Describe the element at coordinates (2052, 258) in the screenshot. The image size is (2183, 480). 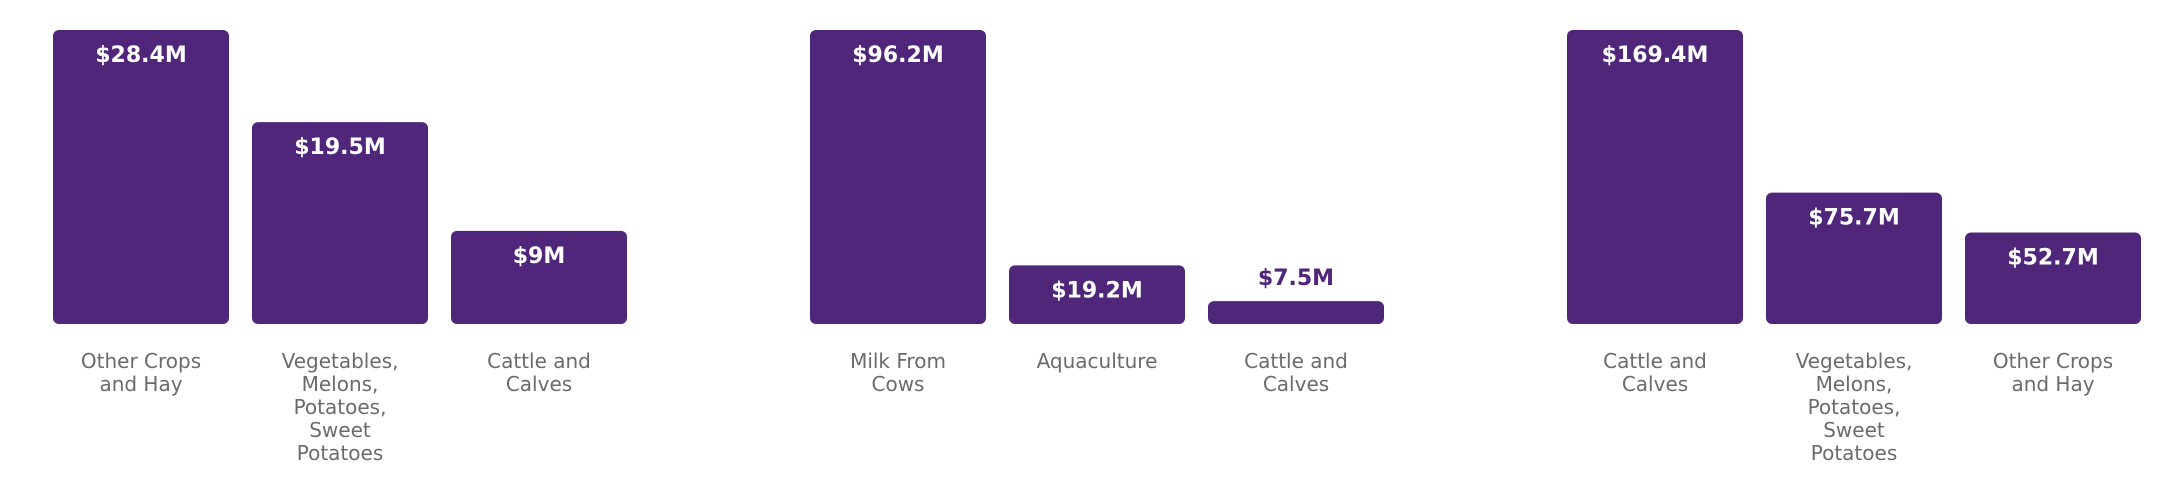
I see `value-label-3-3: $52.7M` at that location.